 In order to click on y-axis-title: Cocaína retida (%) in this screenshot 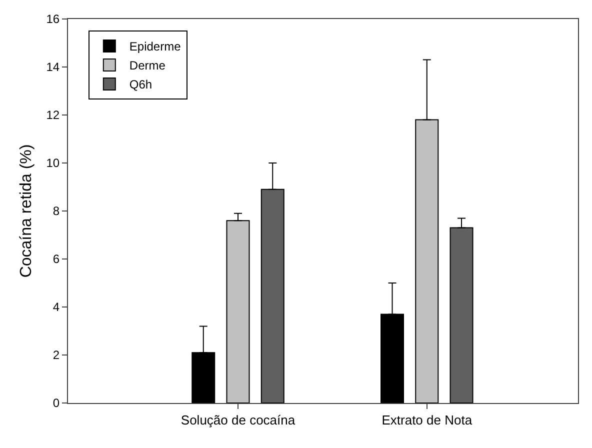, I will do `click(27, 211)`.